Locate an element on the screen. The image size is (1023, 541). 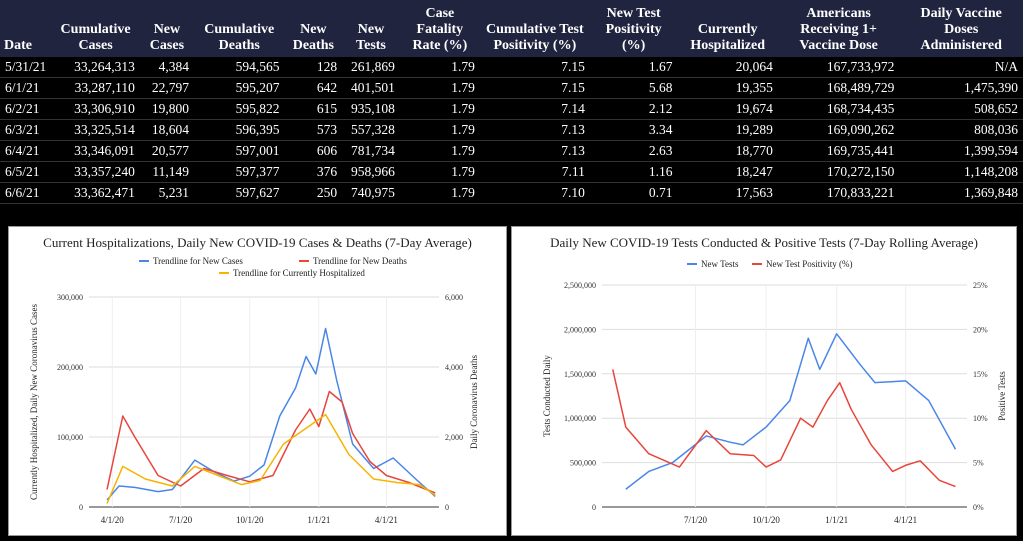
y2-tick-label: 2,000 is located at coordinates (454, 437).